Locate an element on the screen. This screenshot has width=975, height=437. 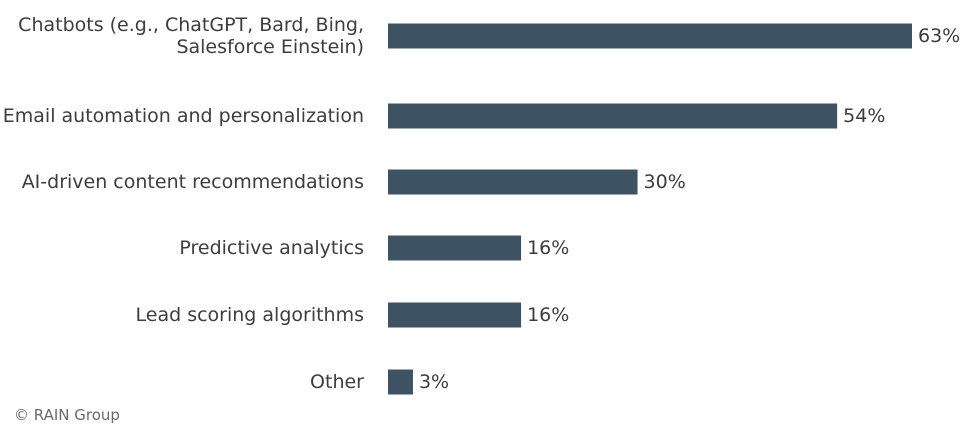
category-label-3: Predictive analytics is located at coordinates (271, 248).